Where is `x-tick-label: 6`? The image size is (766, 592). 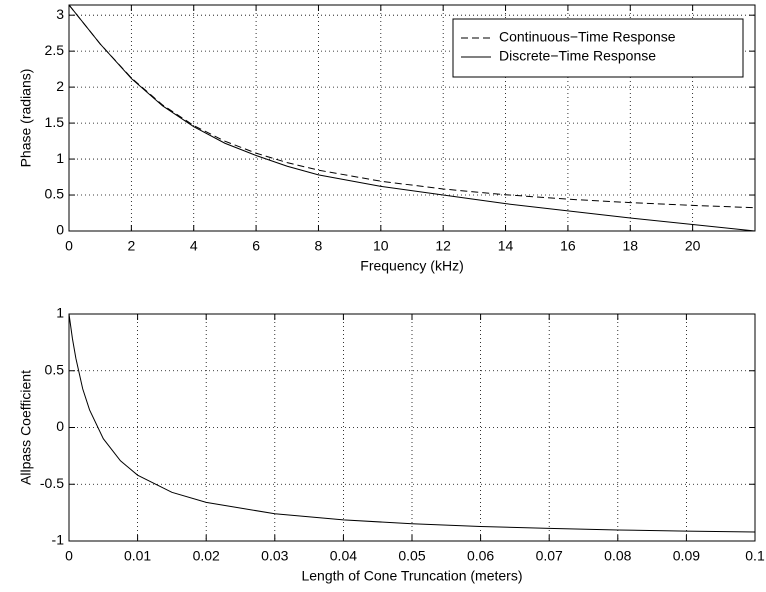 x-tick-label: 6 is located at coordinates (256, 246).